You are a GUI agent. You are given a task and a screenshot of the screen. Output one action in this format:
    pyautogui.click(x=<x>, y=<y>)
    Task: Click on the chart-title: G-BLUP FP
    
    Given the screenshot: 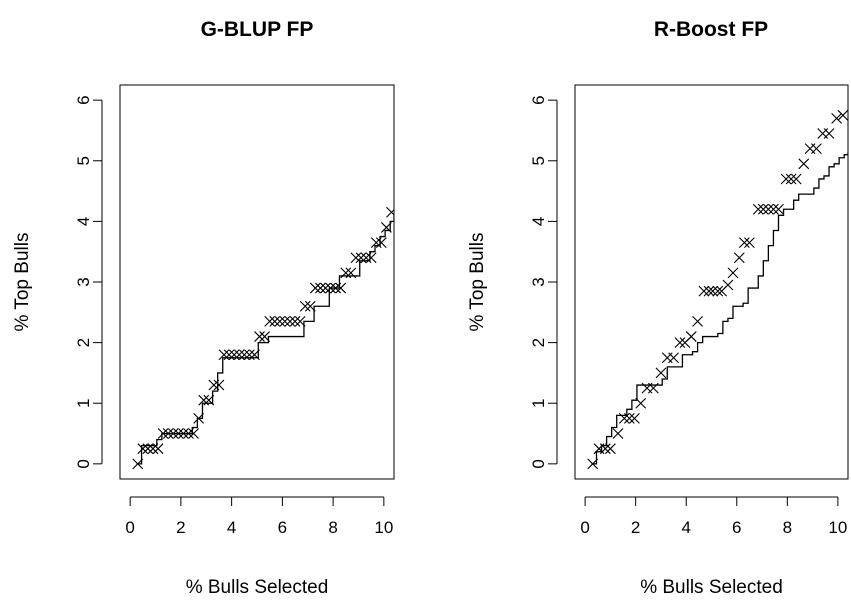 What is the action you would take?
    pyautogui.click(x=257, y=29)
    